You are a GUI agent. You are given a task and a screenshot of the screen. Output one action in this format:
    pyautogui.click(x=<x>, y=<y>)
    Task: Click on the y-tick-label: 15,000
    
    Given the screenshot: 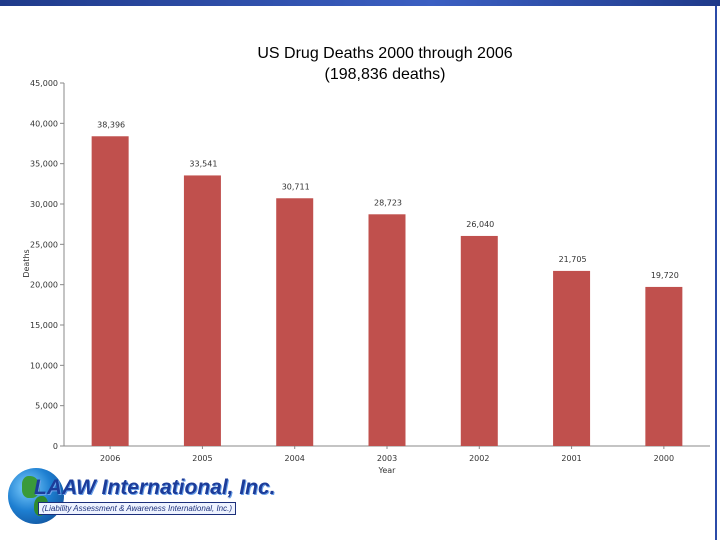 What is the action you would take?
    pyautogui.click(x=44, y=325)
    